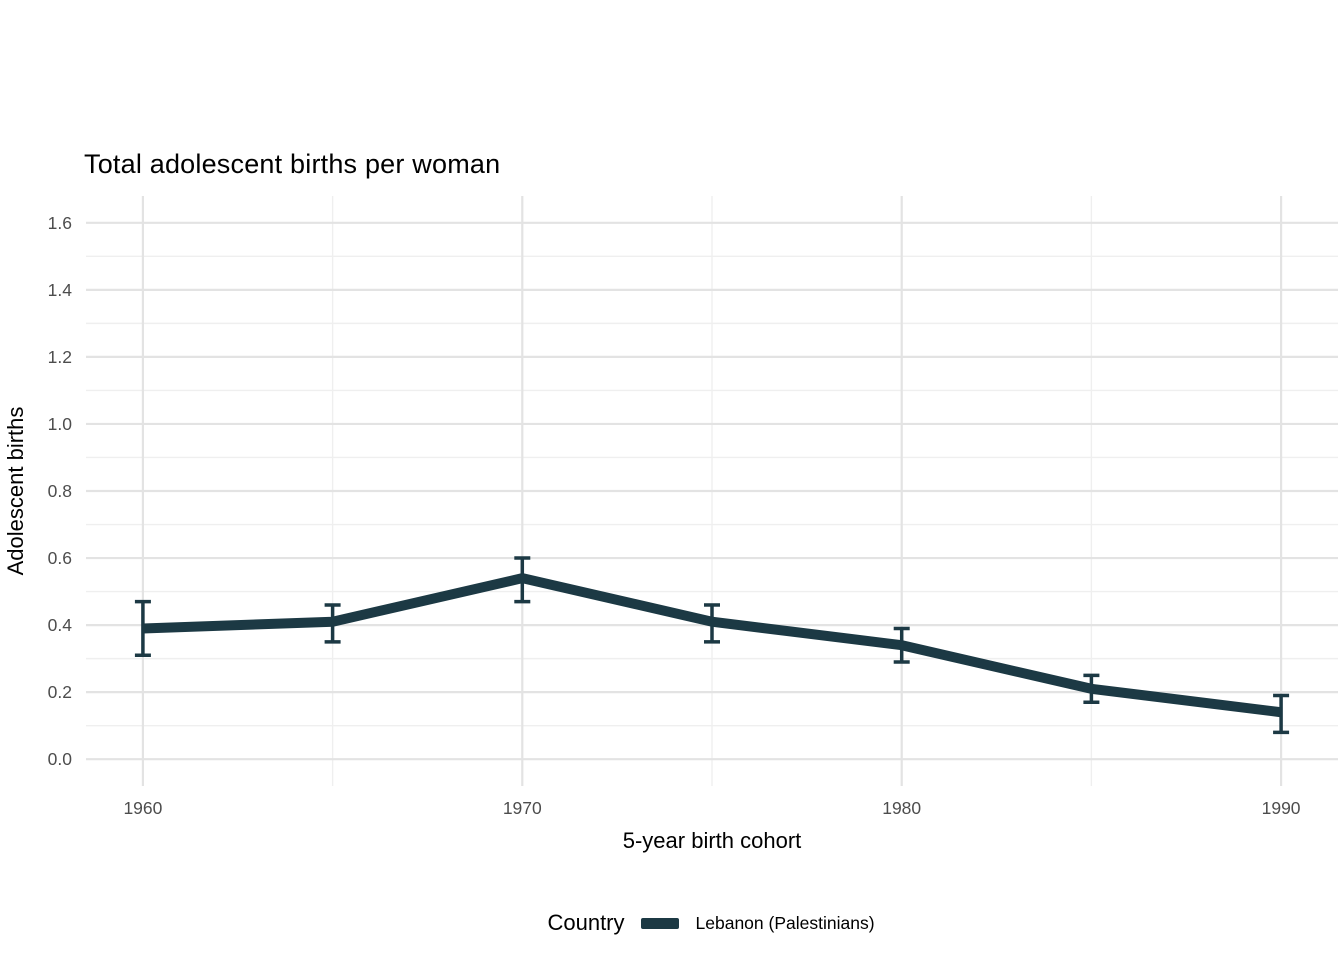 The image size is (1344, 960). Describe the element at coordinates (59, 423) in the screenshot. I see `y-axis-tick-label: 1.0` at that location.